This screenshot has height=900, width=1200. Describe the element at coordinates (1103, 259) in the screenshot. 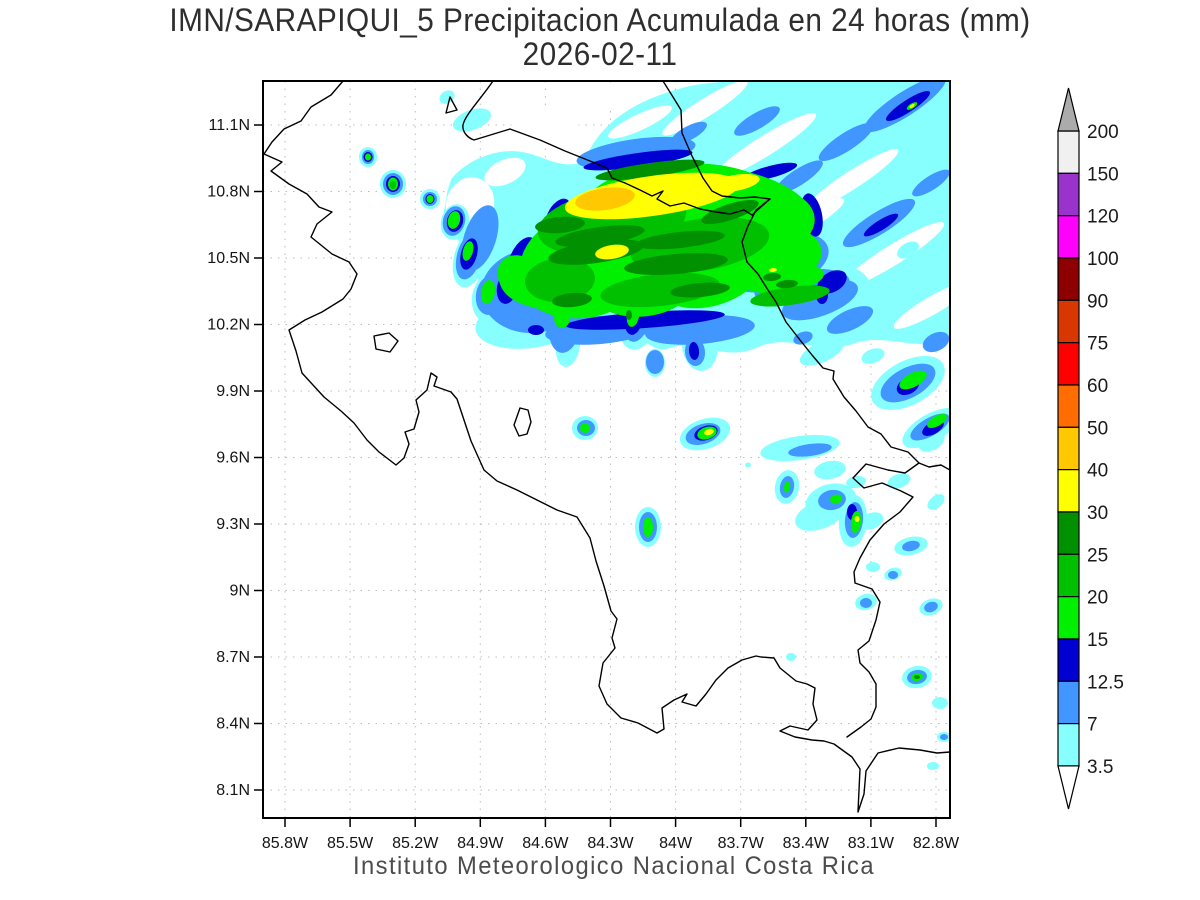

I see `colorbar-label: 100` at that location.